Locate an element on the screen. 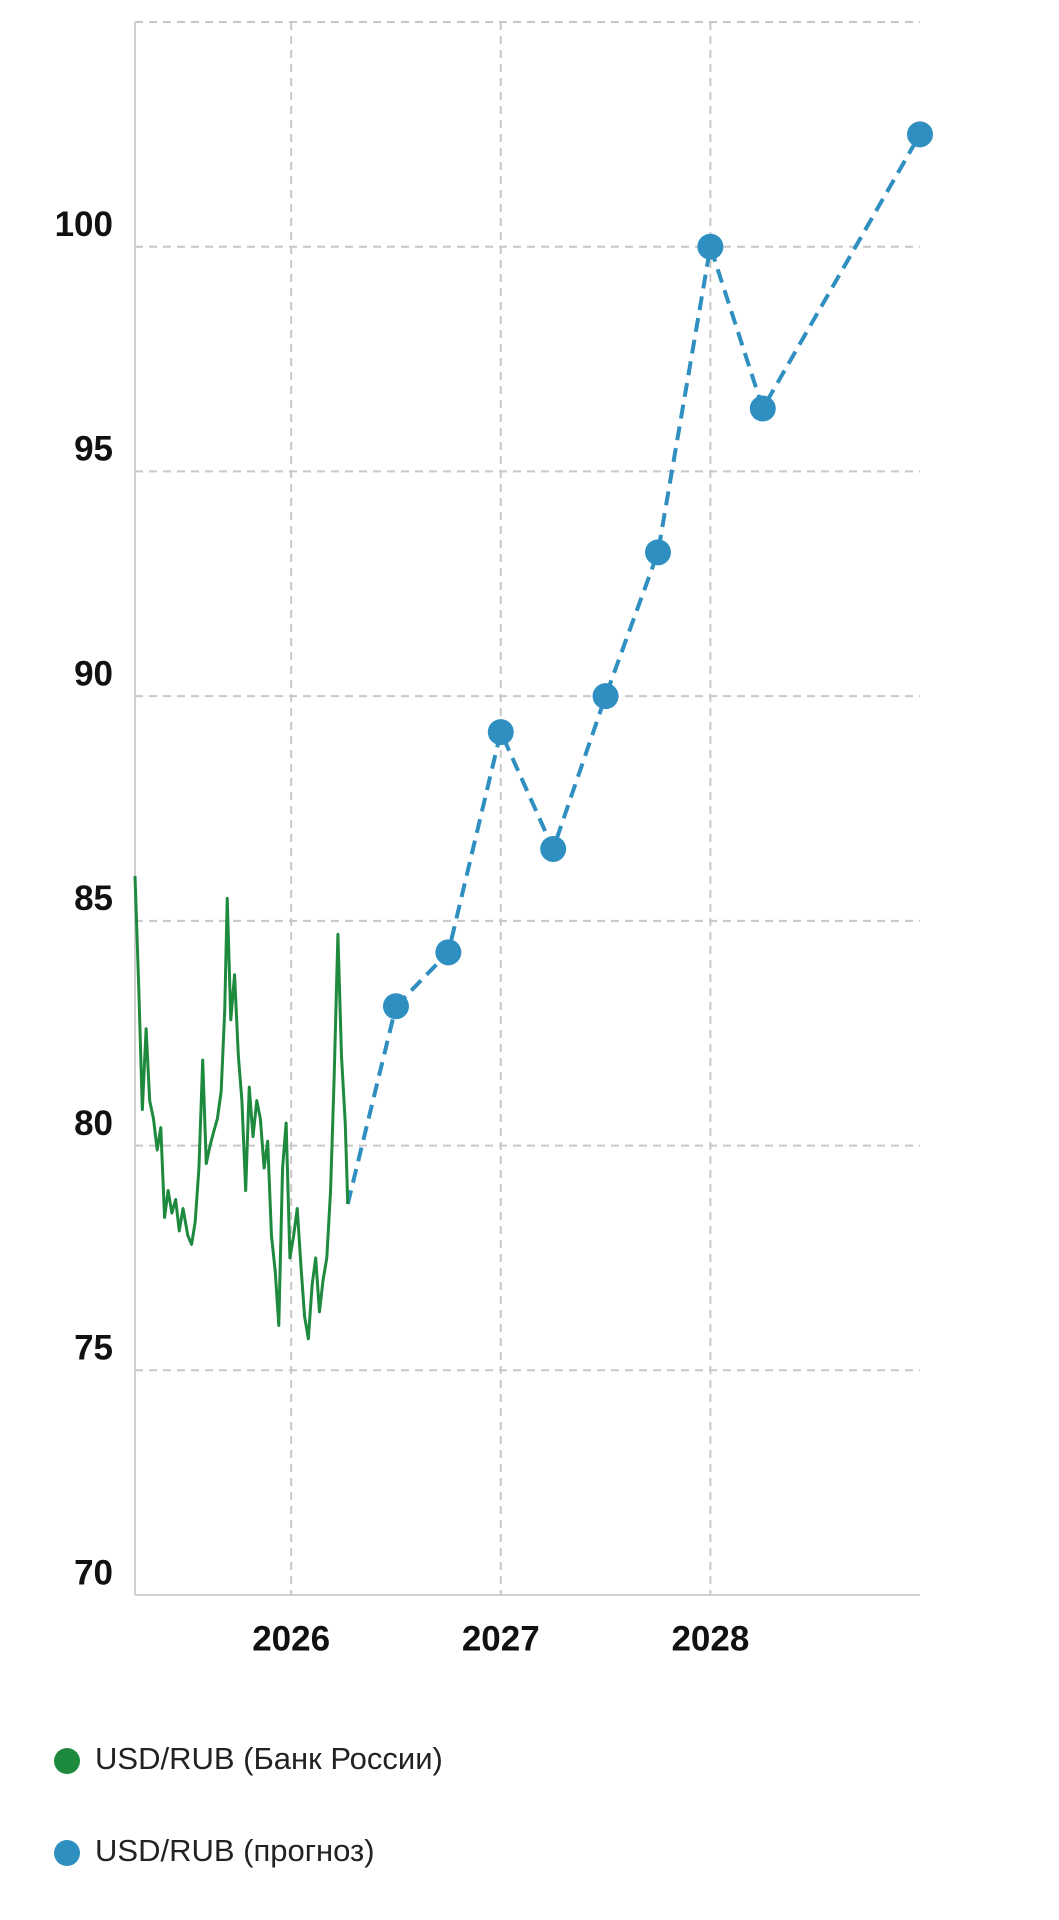 Image resolution: width=1059 pixels, height=1920 pixels. y-tick-label: 75 is located at coordinates (93, 1348).